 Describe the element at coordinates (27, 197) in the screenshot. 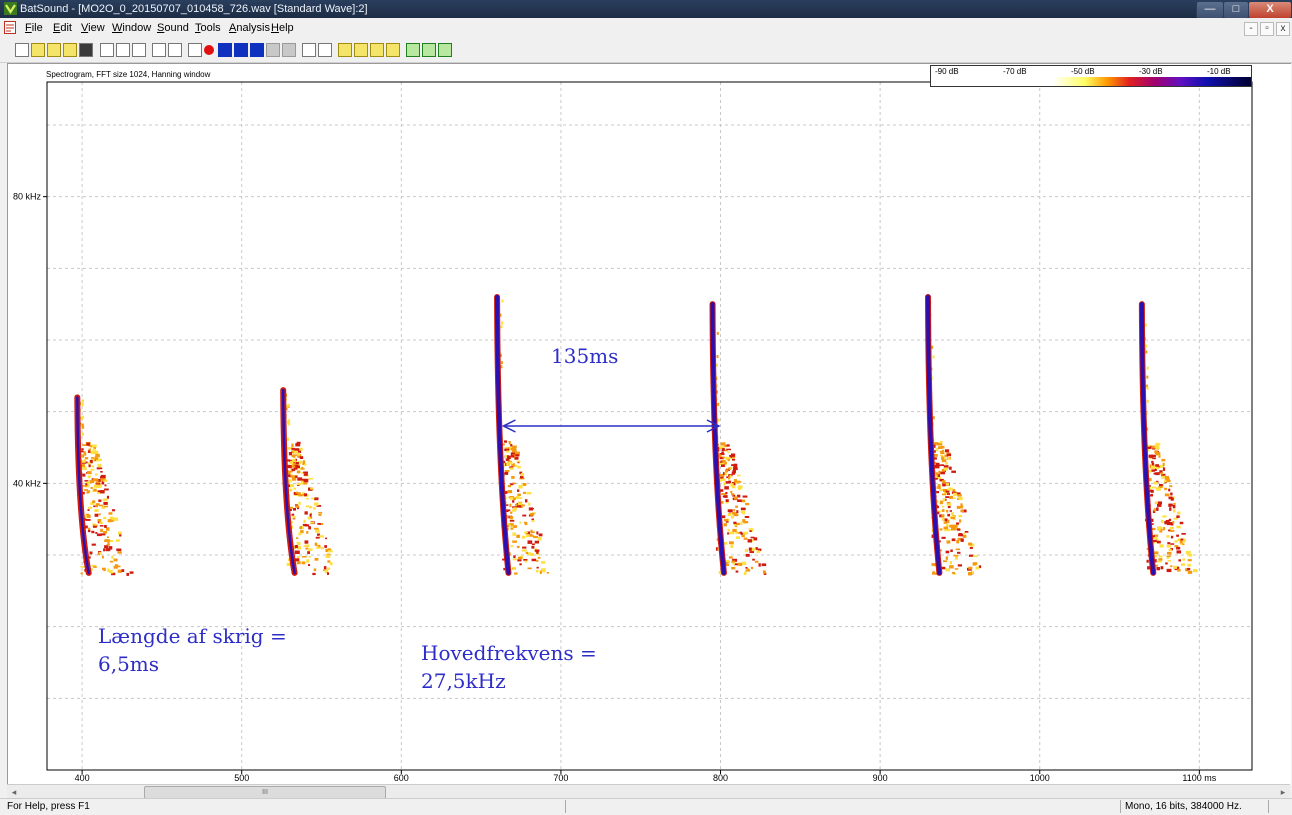

I see `y-tick-label: 80 kHz` at that location.